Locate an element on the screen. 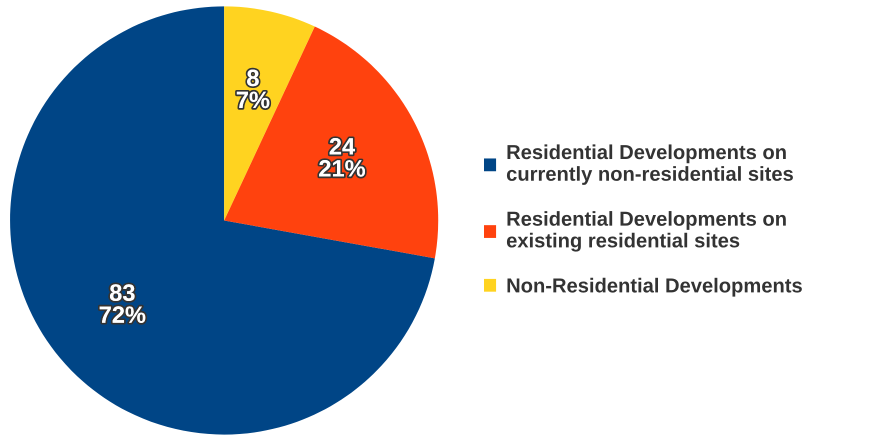 The height and width of the screenshot is (441, 879). data-label: 24 21% is located at coordinates (342, 157).